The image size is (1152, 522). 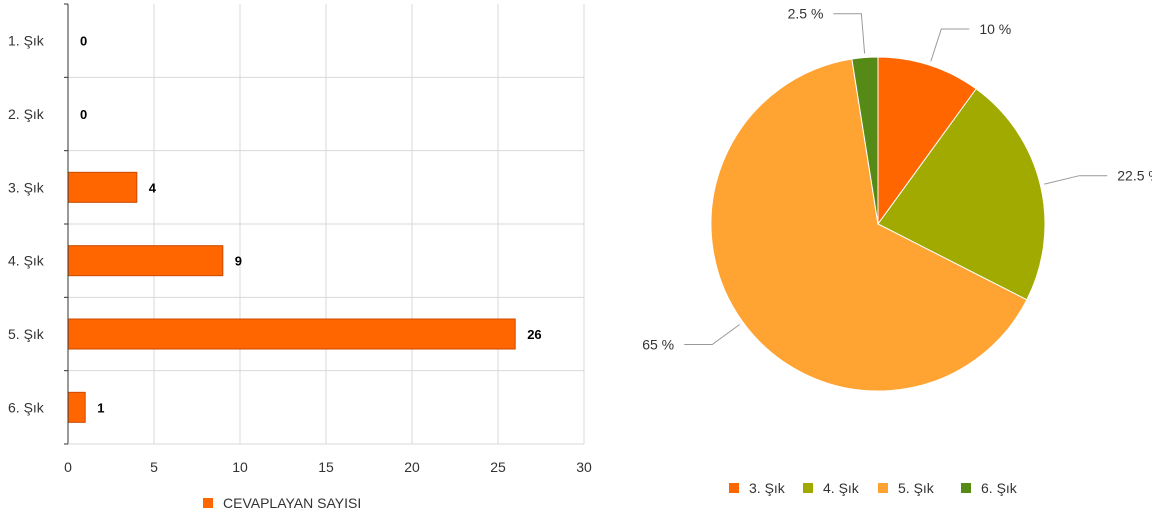 I want to click on bar-data-label: 9, so click(x=238, y=261).